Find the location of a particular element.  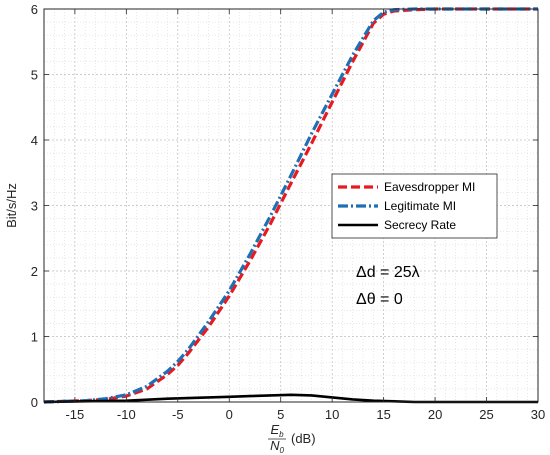

x-axis-label: Eb N0 (dB) is located at coordinates (292, 438).